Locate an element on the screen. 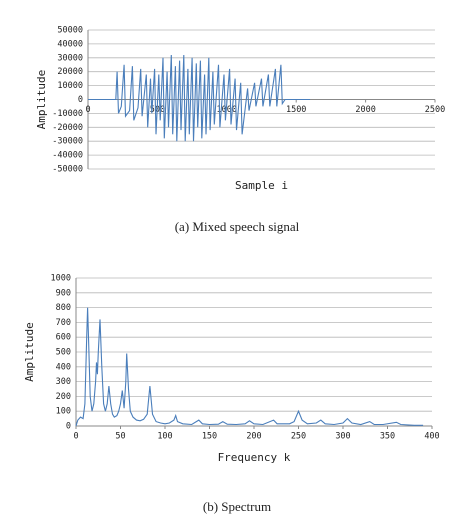 The width and height of the screenshot is (474, 530). x-axis-label: Sample i is located at coordinates (261, 185).